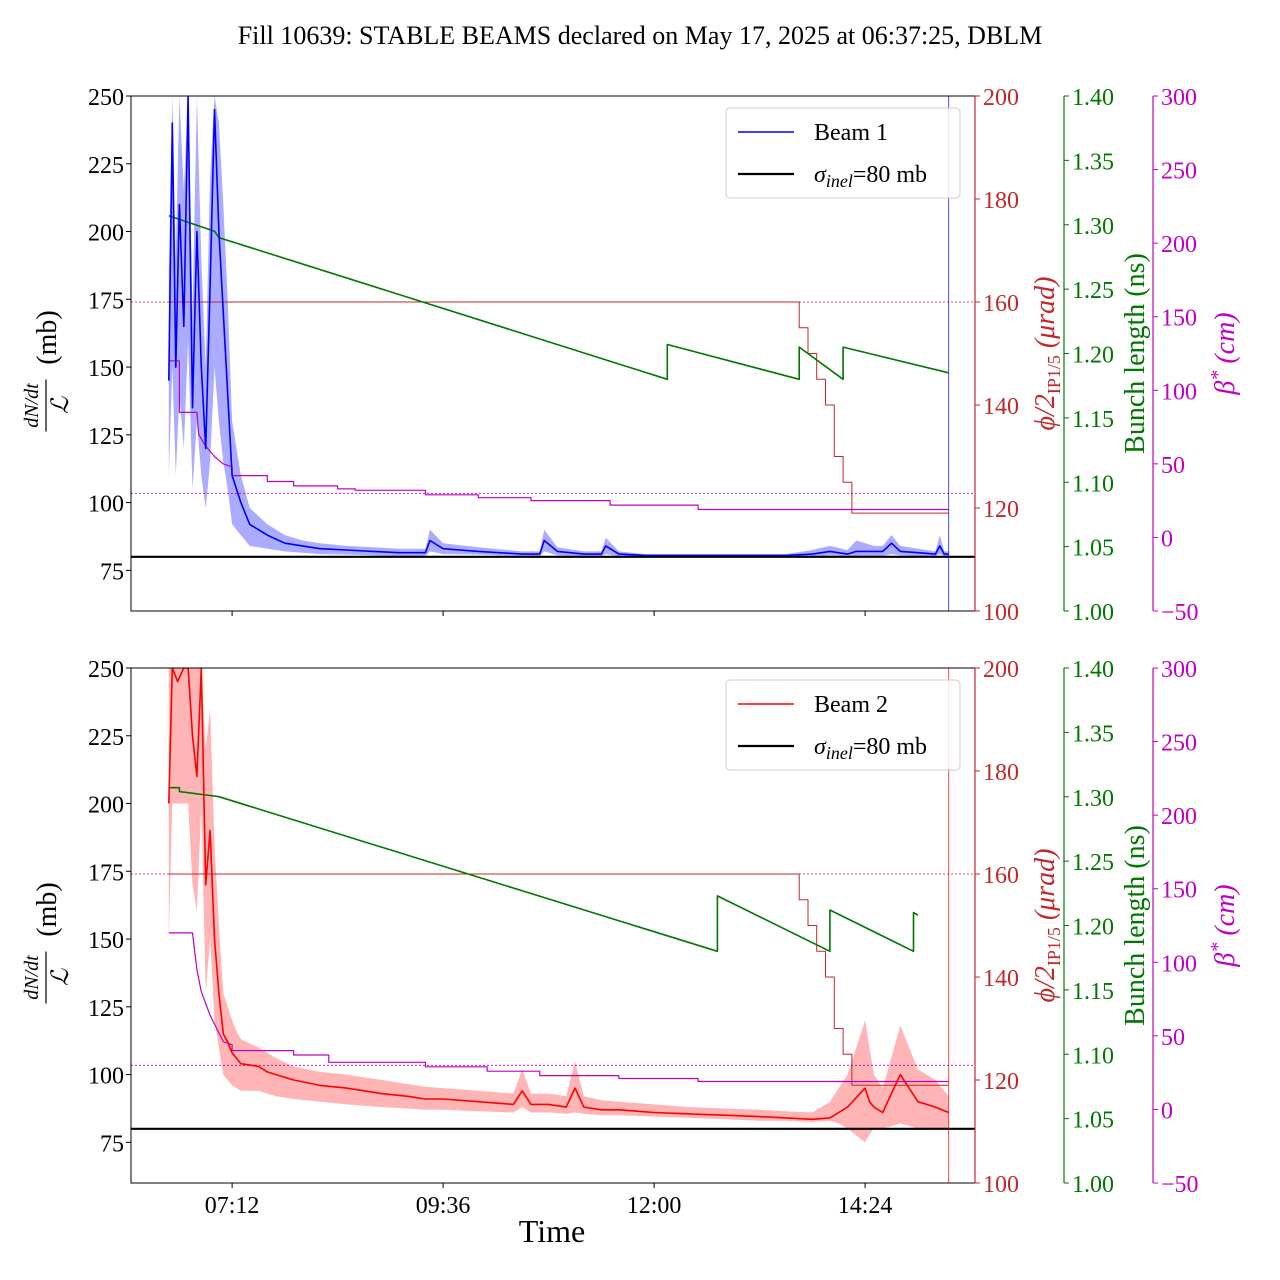 The height and width of the screenshot is (1280, 1280). I want to click on legend: Beam 1 σinel=80 mb, so click(843, 153).